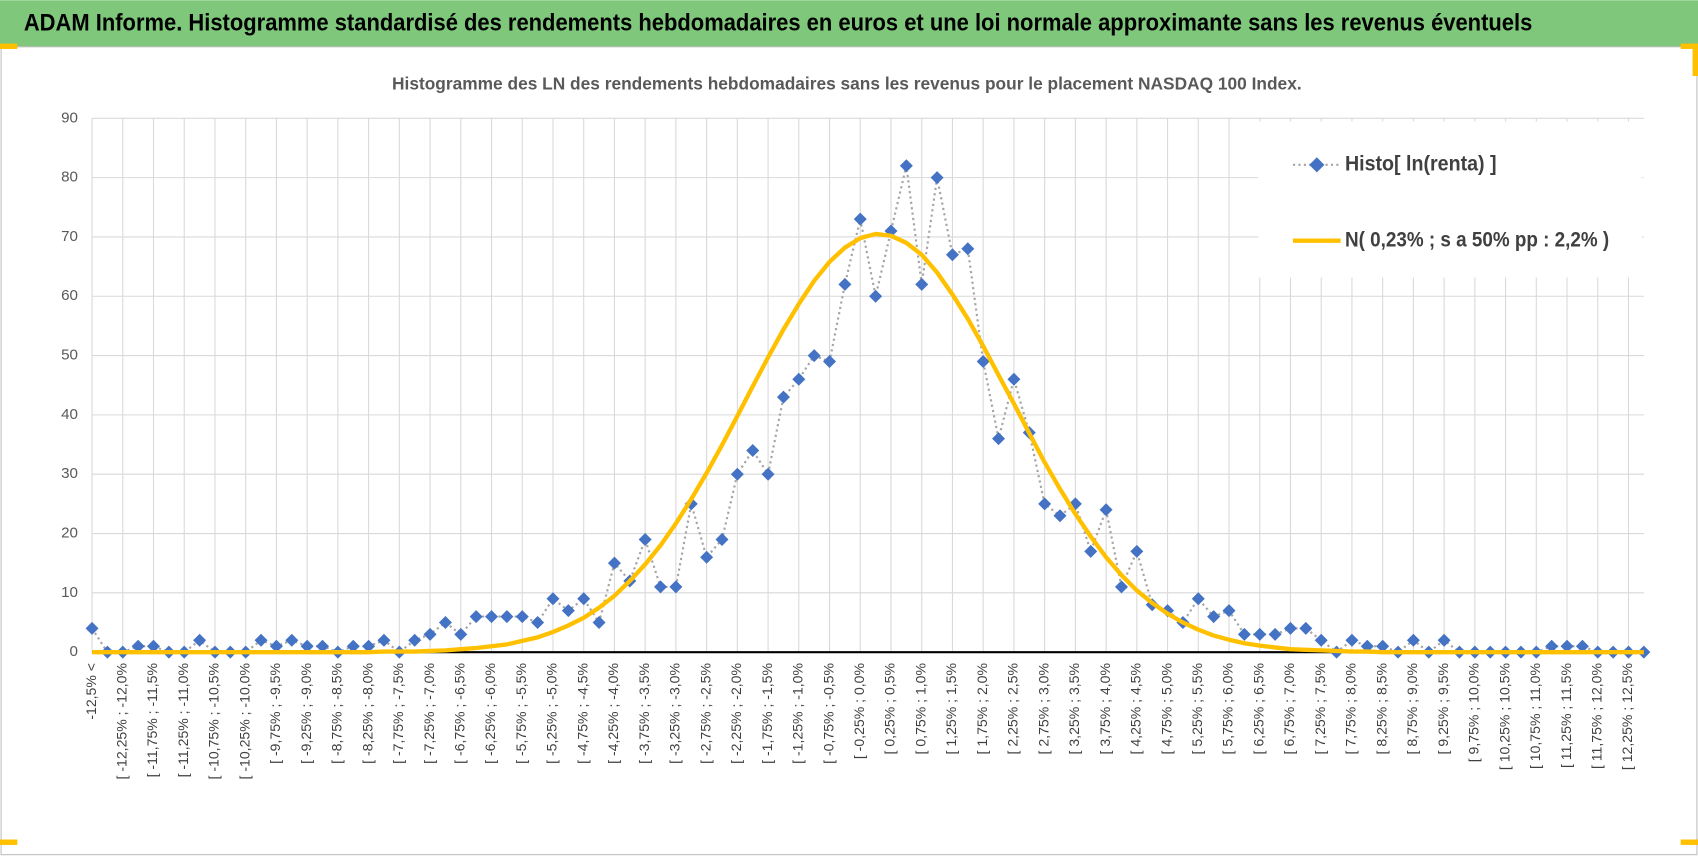 Image resolution: width=1698 pixels, height=856 pixels. What do you see at coordinates (429, 713) in the screenshot?
I see `x-tick-label: [ -7,25% ; -7,0%` at bounding box center [429, 713].